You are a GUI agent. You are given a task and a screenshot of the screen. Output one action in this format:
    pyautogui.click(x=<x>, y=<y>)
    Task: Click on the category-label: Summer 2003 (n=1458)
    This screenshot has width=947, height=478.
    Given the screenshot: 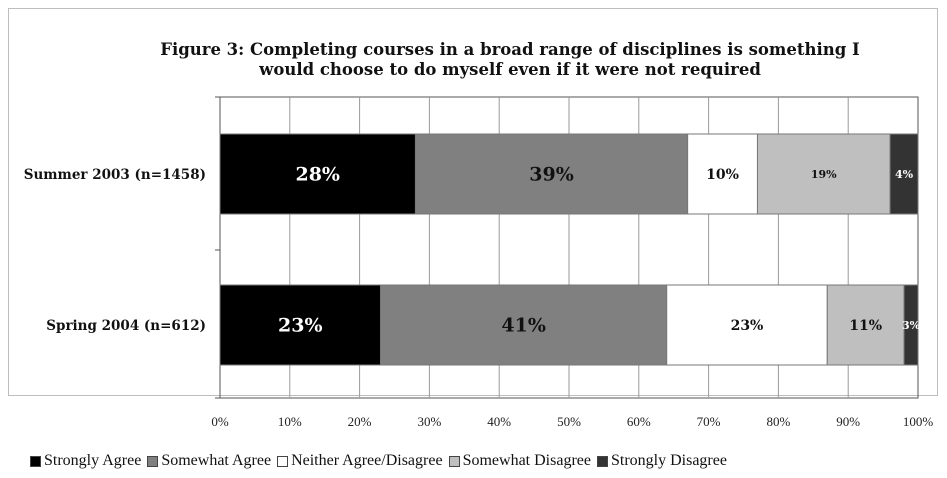 What is the action you would take?
    pyautogui.click(x=115, y=175)
    